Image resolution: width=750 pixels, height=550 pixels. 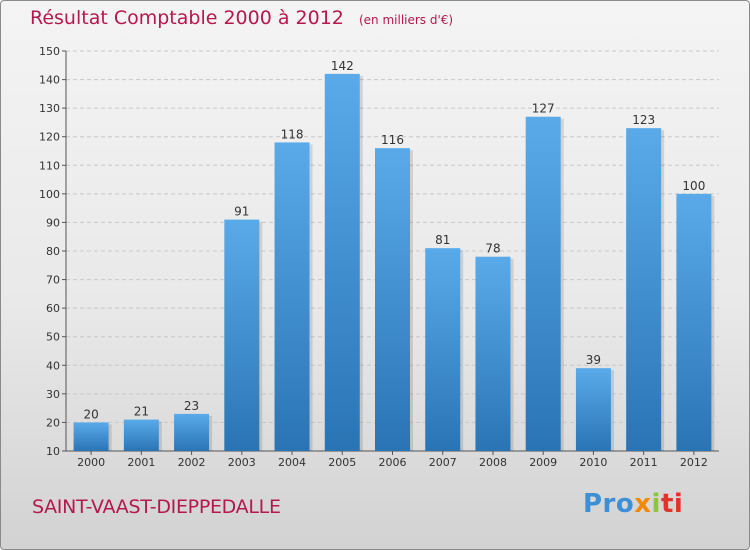 What do you see at coordinates (241, 212) in the screenshot?
I see `data-label: 91` at bounding box center [241, 212].